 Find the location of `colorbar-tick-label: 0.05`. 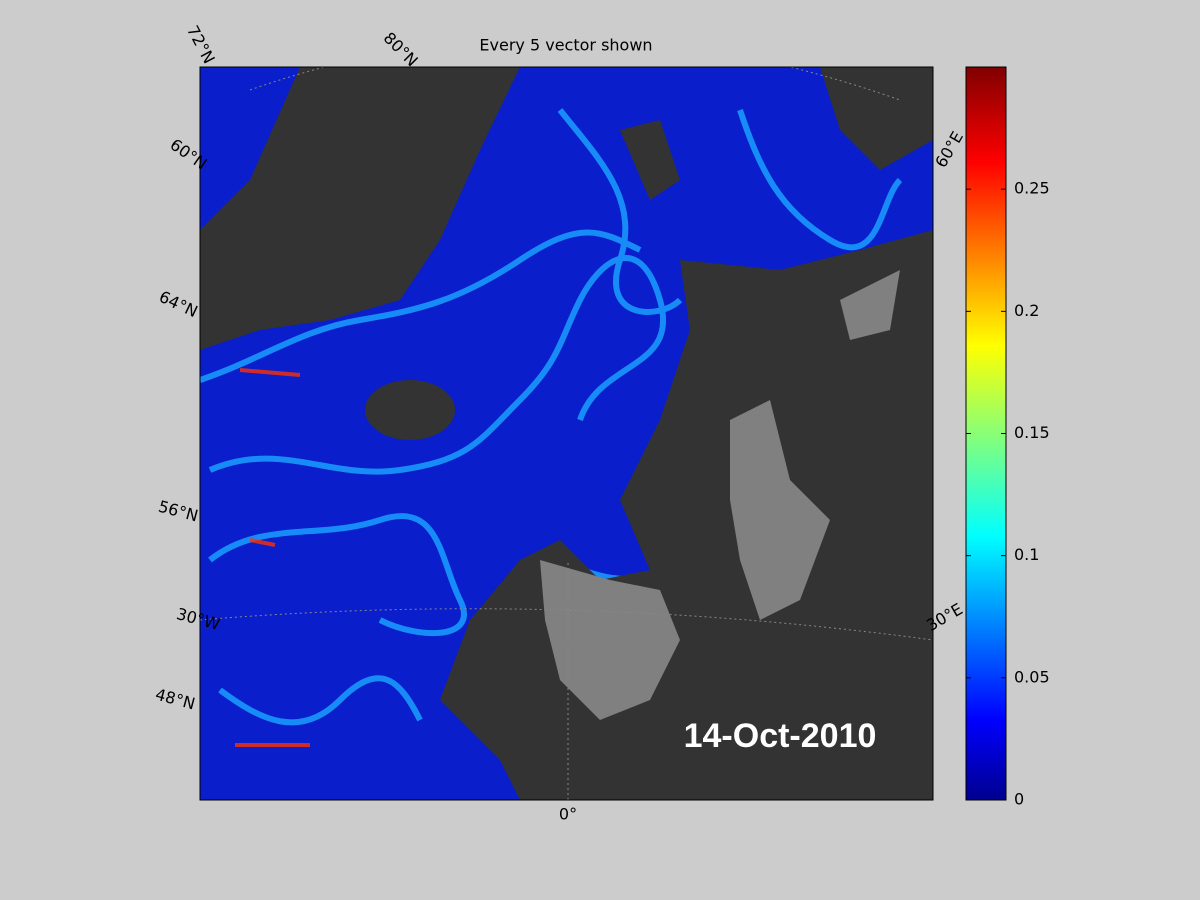

colorbar-tick-label: 0.05 is located at coordinates (1032, 676).